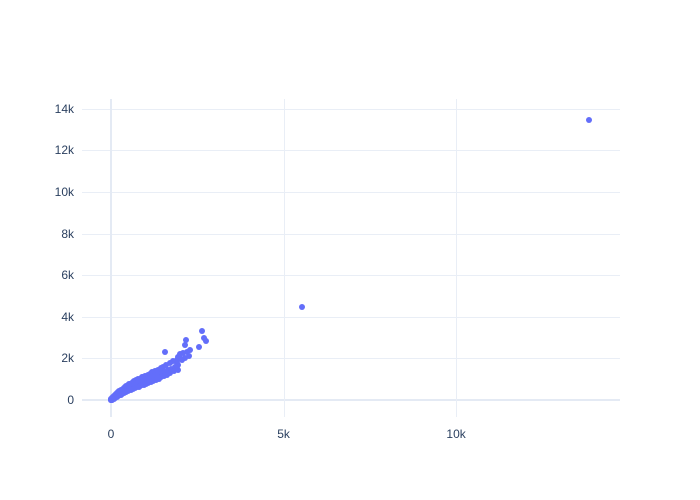 The width and height of the screenshot is (700, 500). I want to click on x-zeroline, so click(110, 258).